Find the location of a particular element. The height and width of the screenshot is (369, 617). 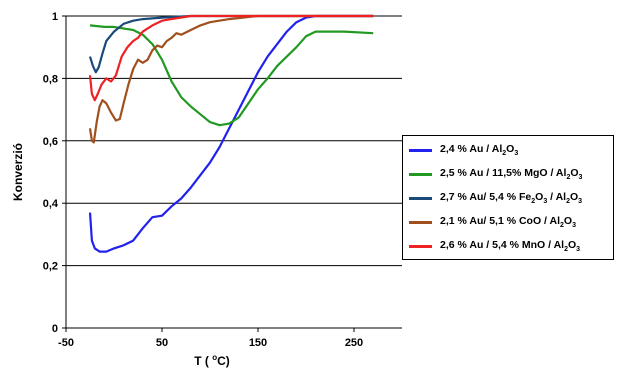

legend-label: 2,7 % Au/ 5,4 % Fe2O3 / Al2O3 is located at coordinates (511, 198).